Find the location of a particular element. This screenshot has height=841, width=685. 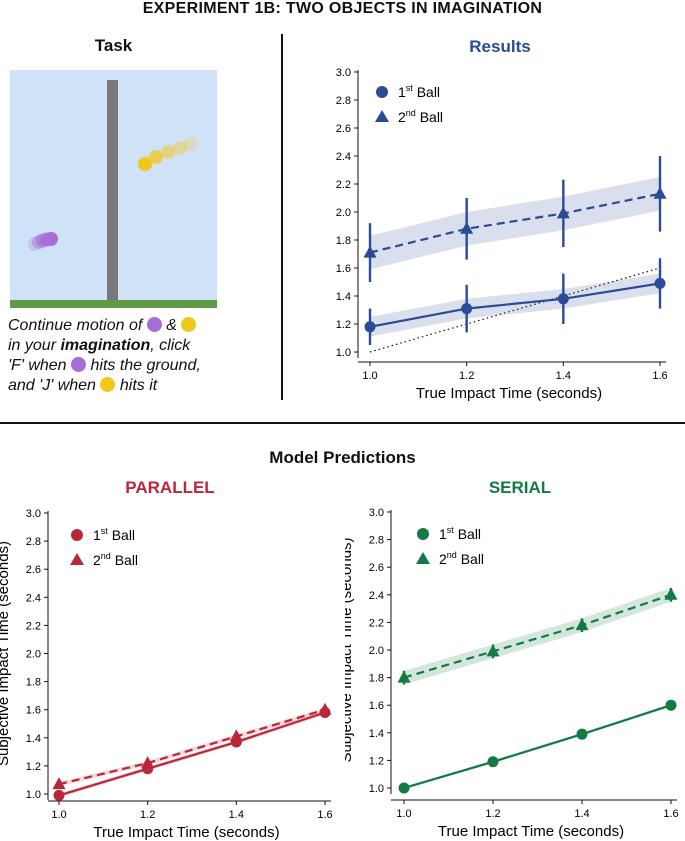

purple-ball-icon is located at coordinates (154, 324).